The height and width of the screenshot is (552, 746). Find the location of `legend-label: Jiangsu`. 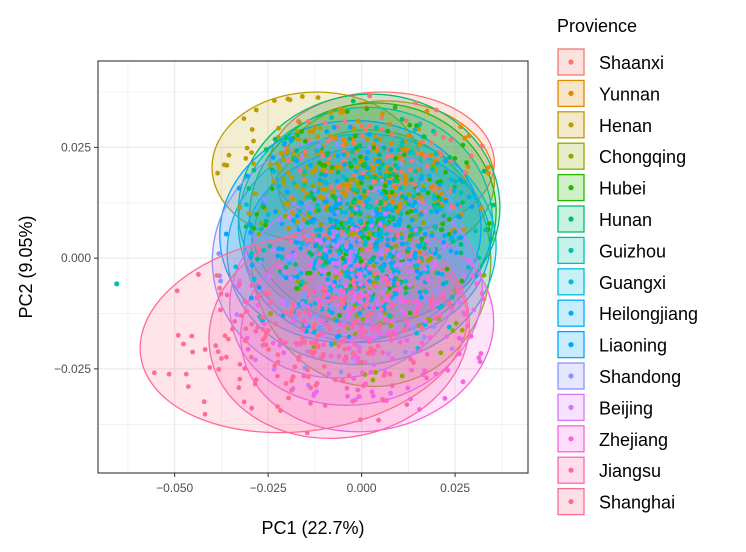

legend-label: Jiangsu is located at coordinates (630, 471).